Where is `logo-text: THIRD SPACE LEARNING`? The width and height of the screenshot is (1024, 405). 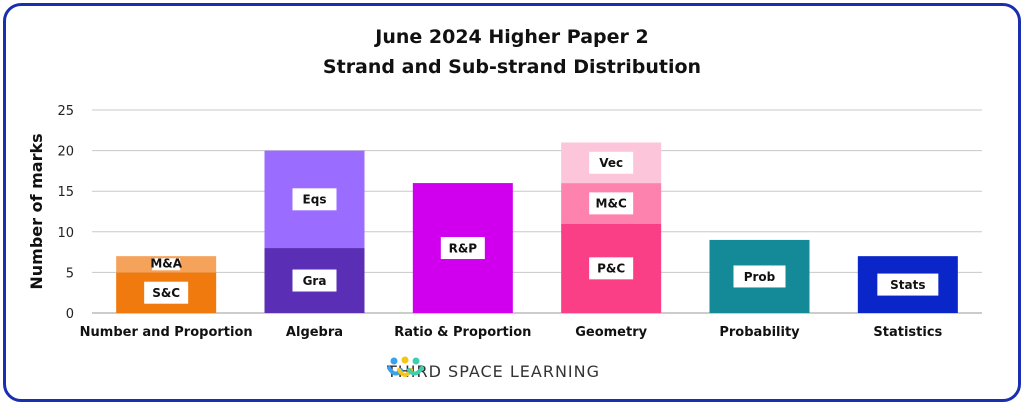
logo-text: THIRD SPACE LEARNING is located at coordinates (493, 371).